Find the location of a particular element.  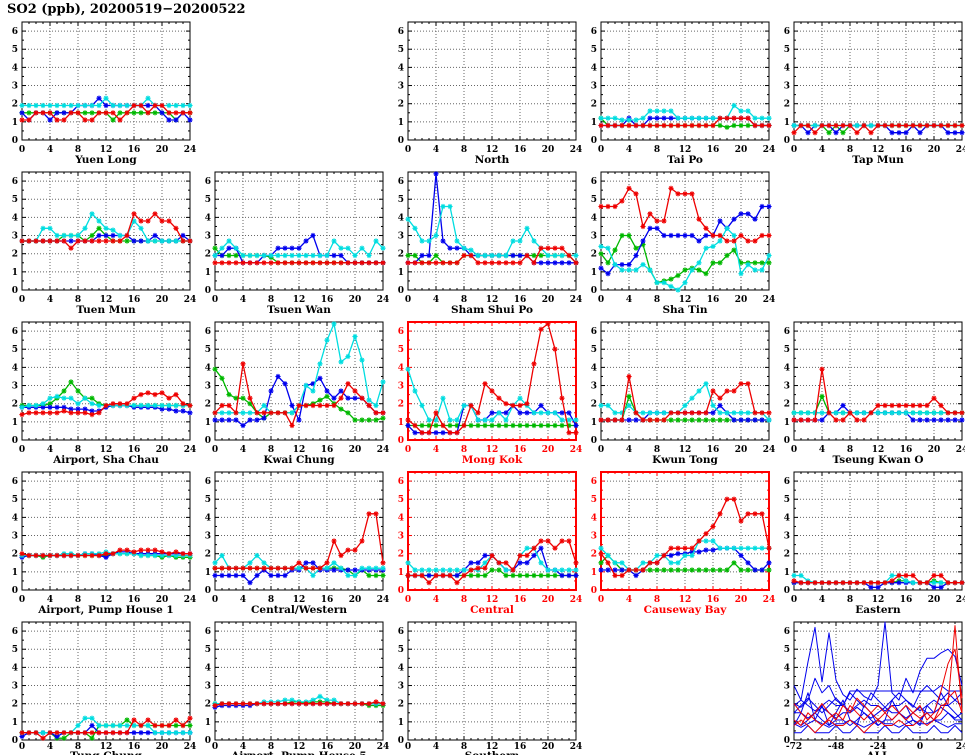

chart-kwun-tong: 0 1 2 3 4 5 6 0 4 8 12 16 20 24 Kwun Tong is located at coordinates (677, 383).